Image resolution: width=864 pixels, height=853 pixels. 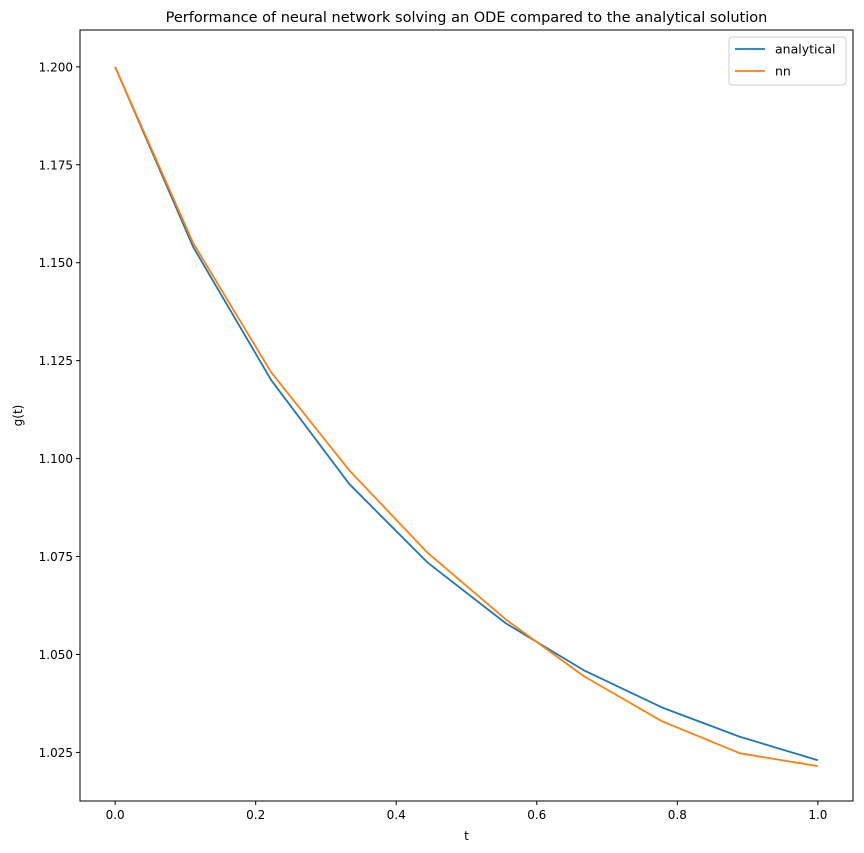 I want to click on y-tick-label: 1.050, so click(x=56, y=655).